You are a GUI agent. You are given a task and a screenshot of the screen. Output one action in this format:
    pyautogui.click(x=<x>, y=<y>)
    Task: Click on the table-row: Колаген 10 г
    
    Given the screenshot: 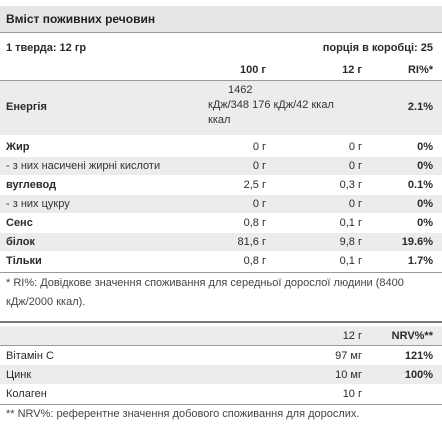 What is the action you would take?
    pyautogui.click(x=221, y=393)
    